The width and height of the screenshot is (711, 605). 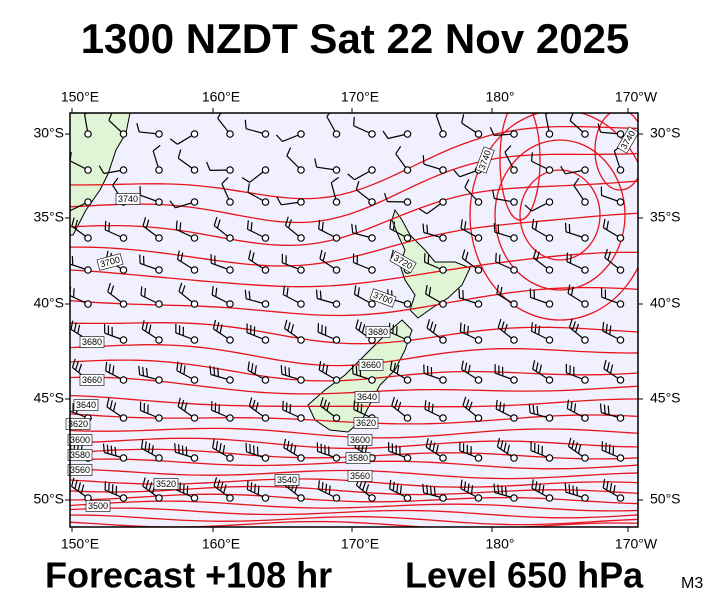 What do you see at coordinates (692, 583) in the screenshot?
I see `map-code: M3` at bounding box center [692, 583].